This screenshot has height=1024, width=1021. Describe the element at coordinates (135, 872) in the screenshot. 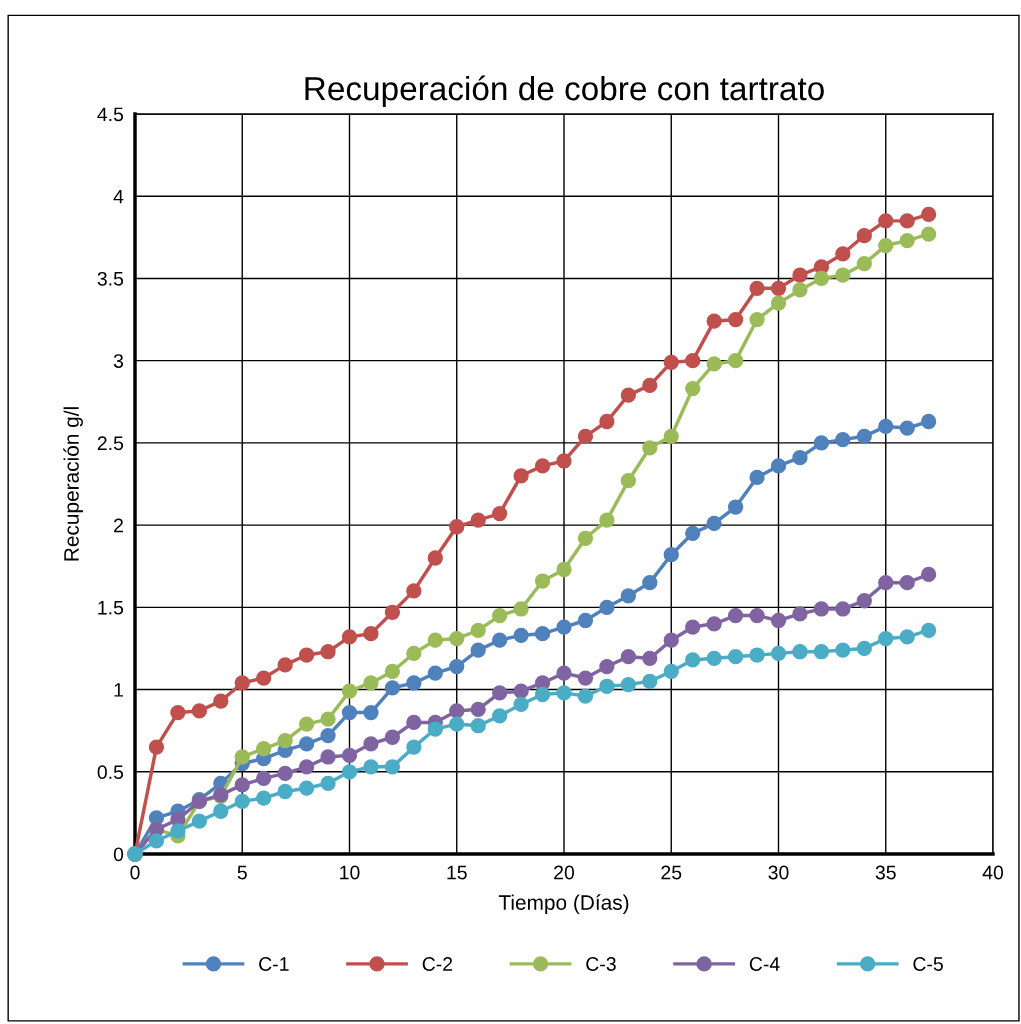

I see `x-tick-label: 0` at that location.